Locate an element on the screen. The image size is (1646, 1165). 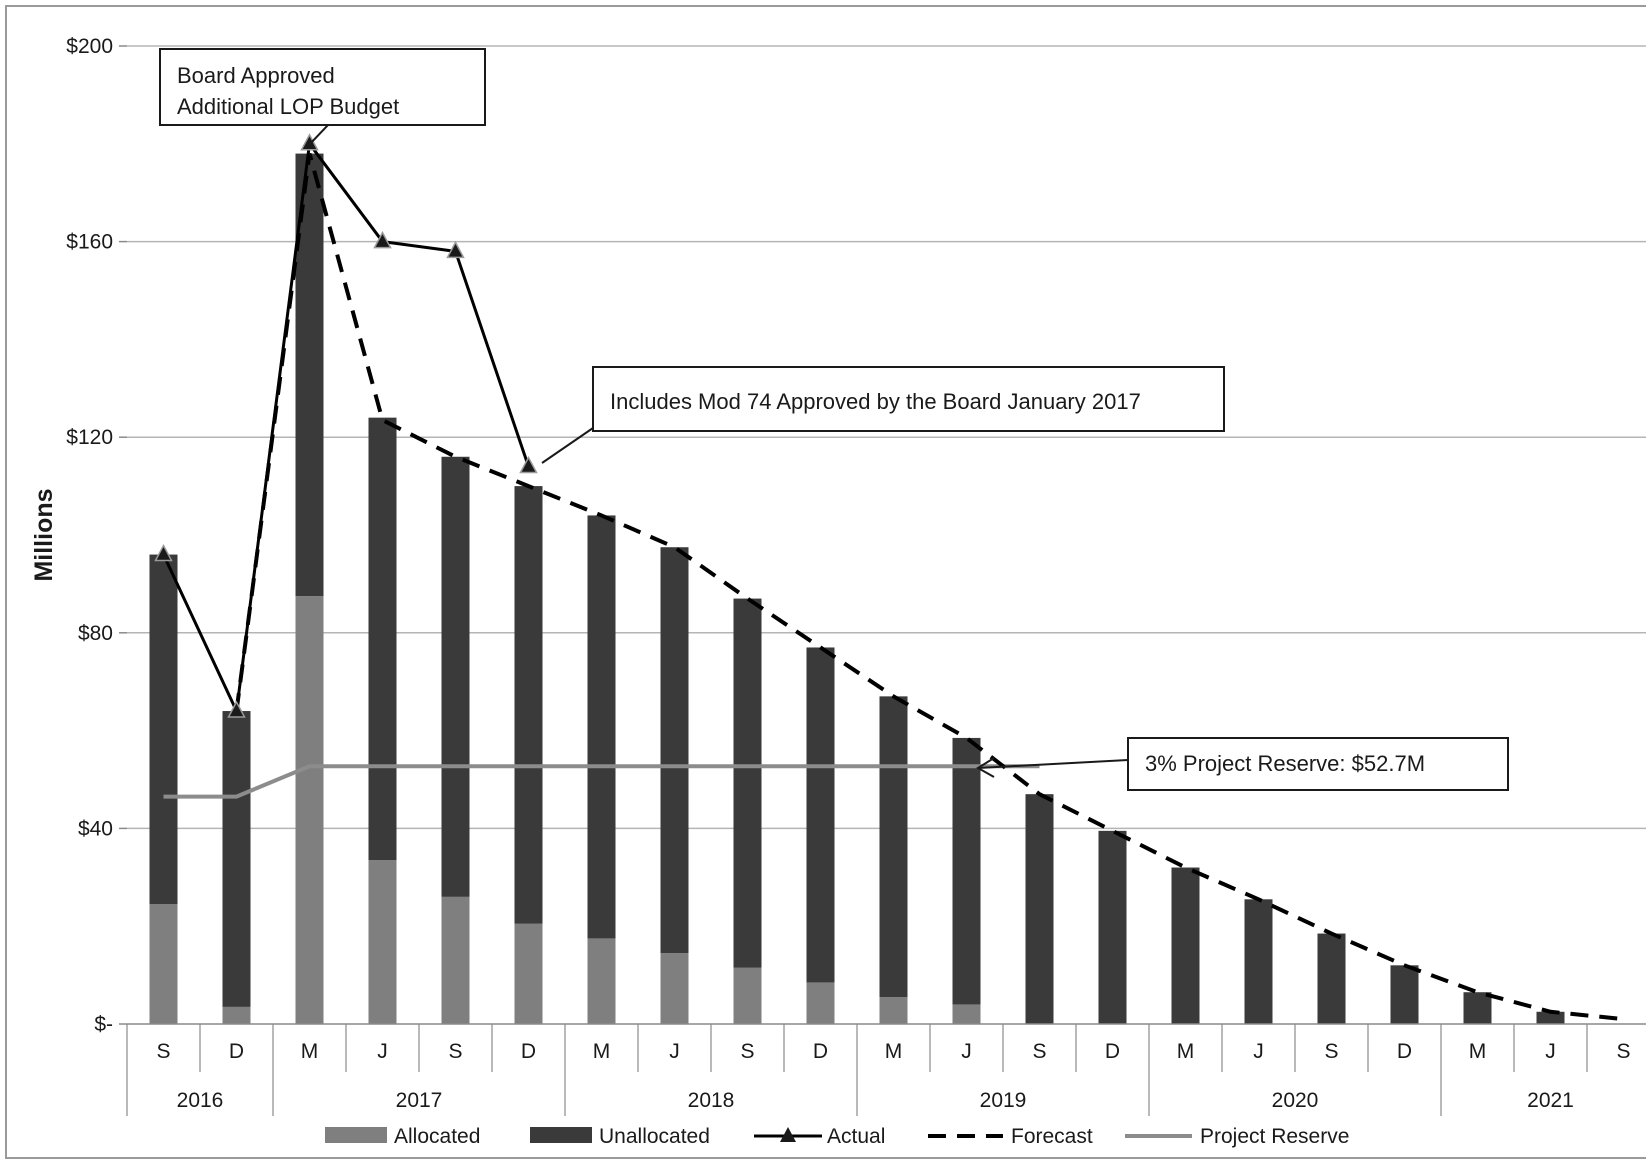
year-label: 2021 is located at coordinates (1550, 1100).